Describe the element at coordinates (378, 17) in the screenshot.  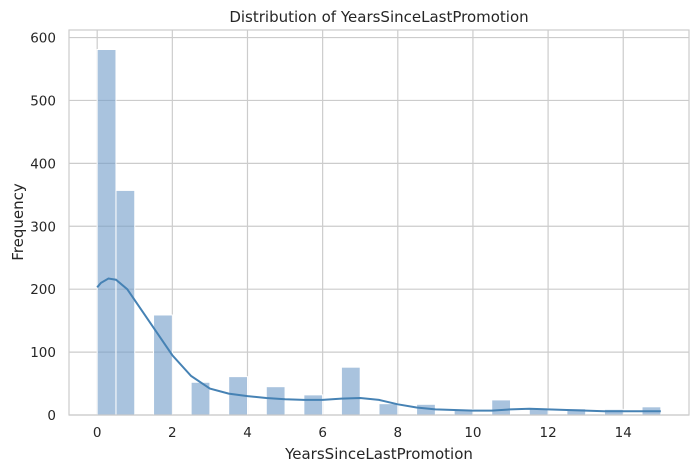
I see `chart-title: Distribution of YearsSinceLastPromotion` at that location.